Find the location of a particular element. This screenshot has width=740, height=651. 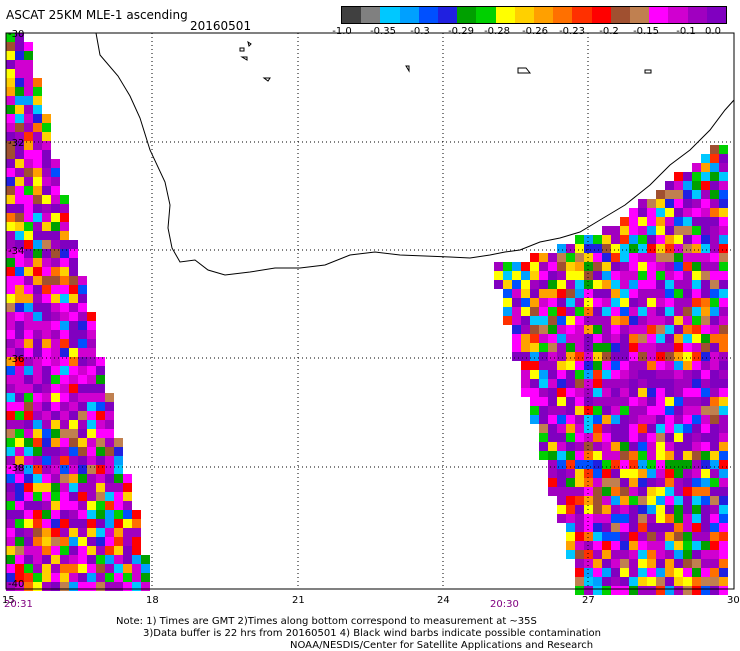

color-scale-swatch is located at coordinates (390, 15).